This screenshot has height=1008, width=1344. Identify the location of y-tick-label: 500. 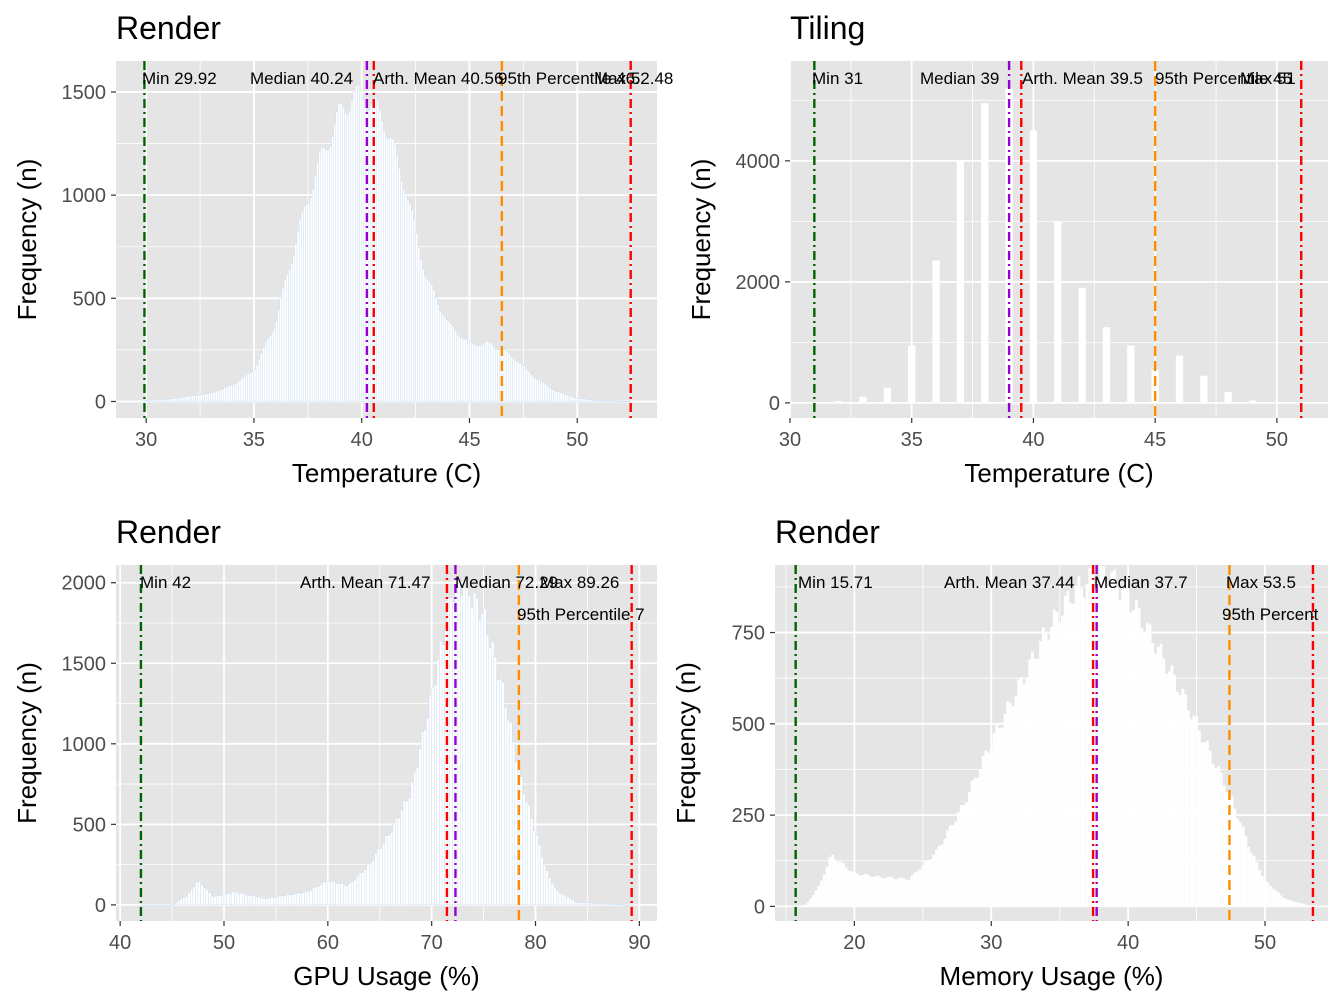
(89, 299).